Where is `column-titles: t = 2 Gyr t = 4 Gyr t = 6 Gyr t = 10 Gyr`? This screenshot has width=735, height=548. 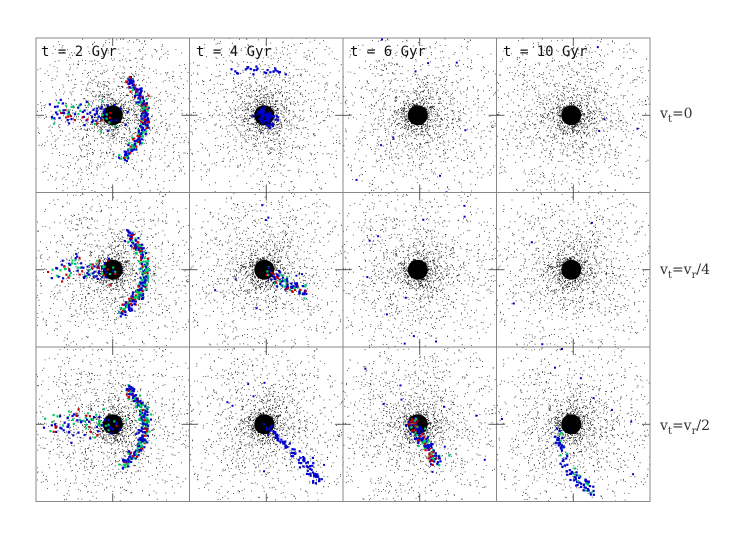
column-titles: t = 2 Gyr t = 4 Gyr t = 6 Gyr t = 10 Gyr is located at coordinates (314, 52).